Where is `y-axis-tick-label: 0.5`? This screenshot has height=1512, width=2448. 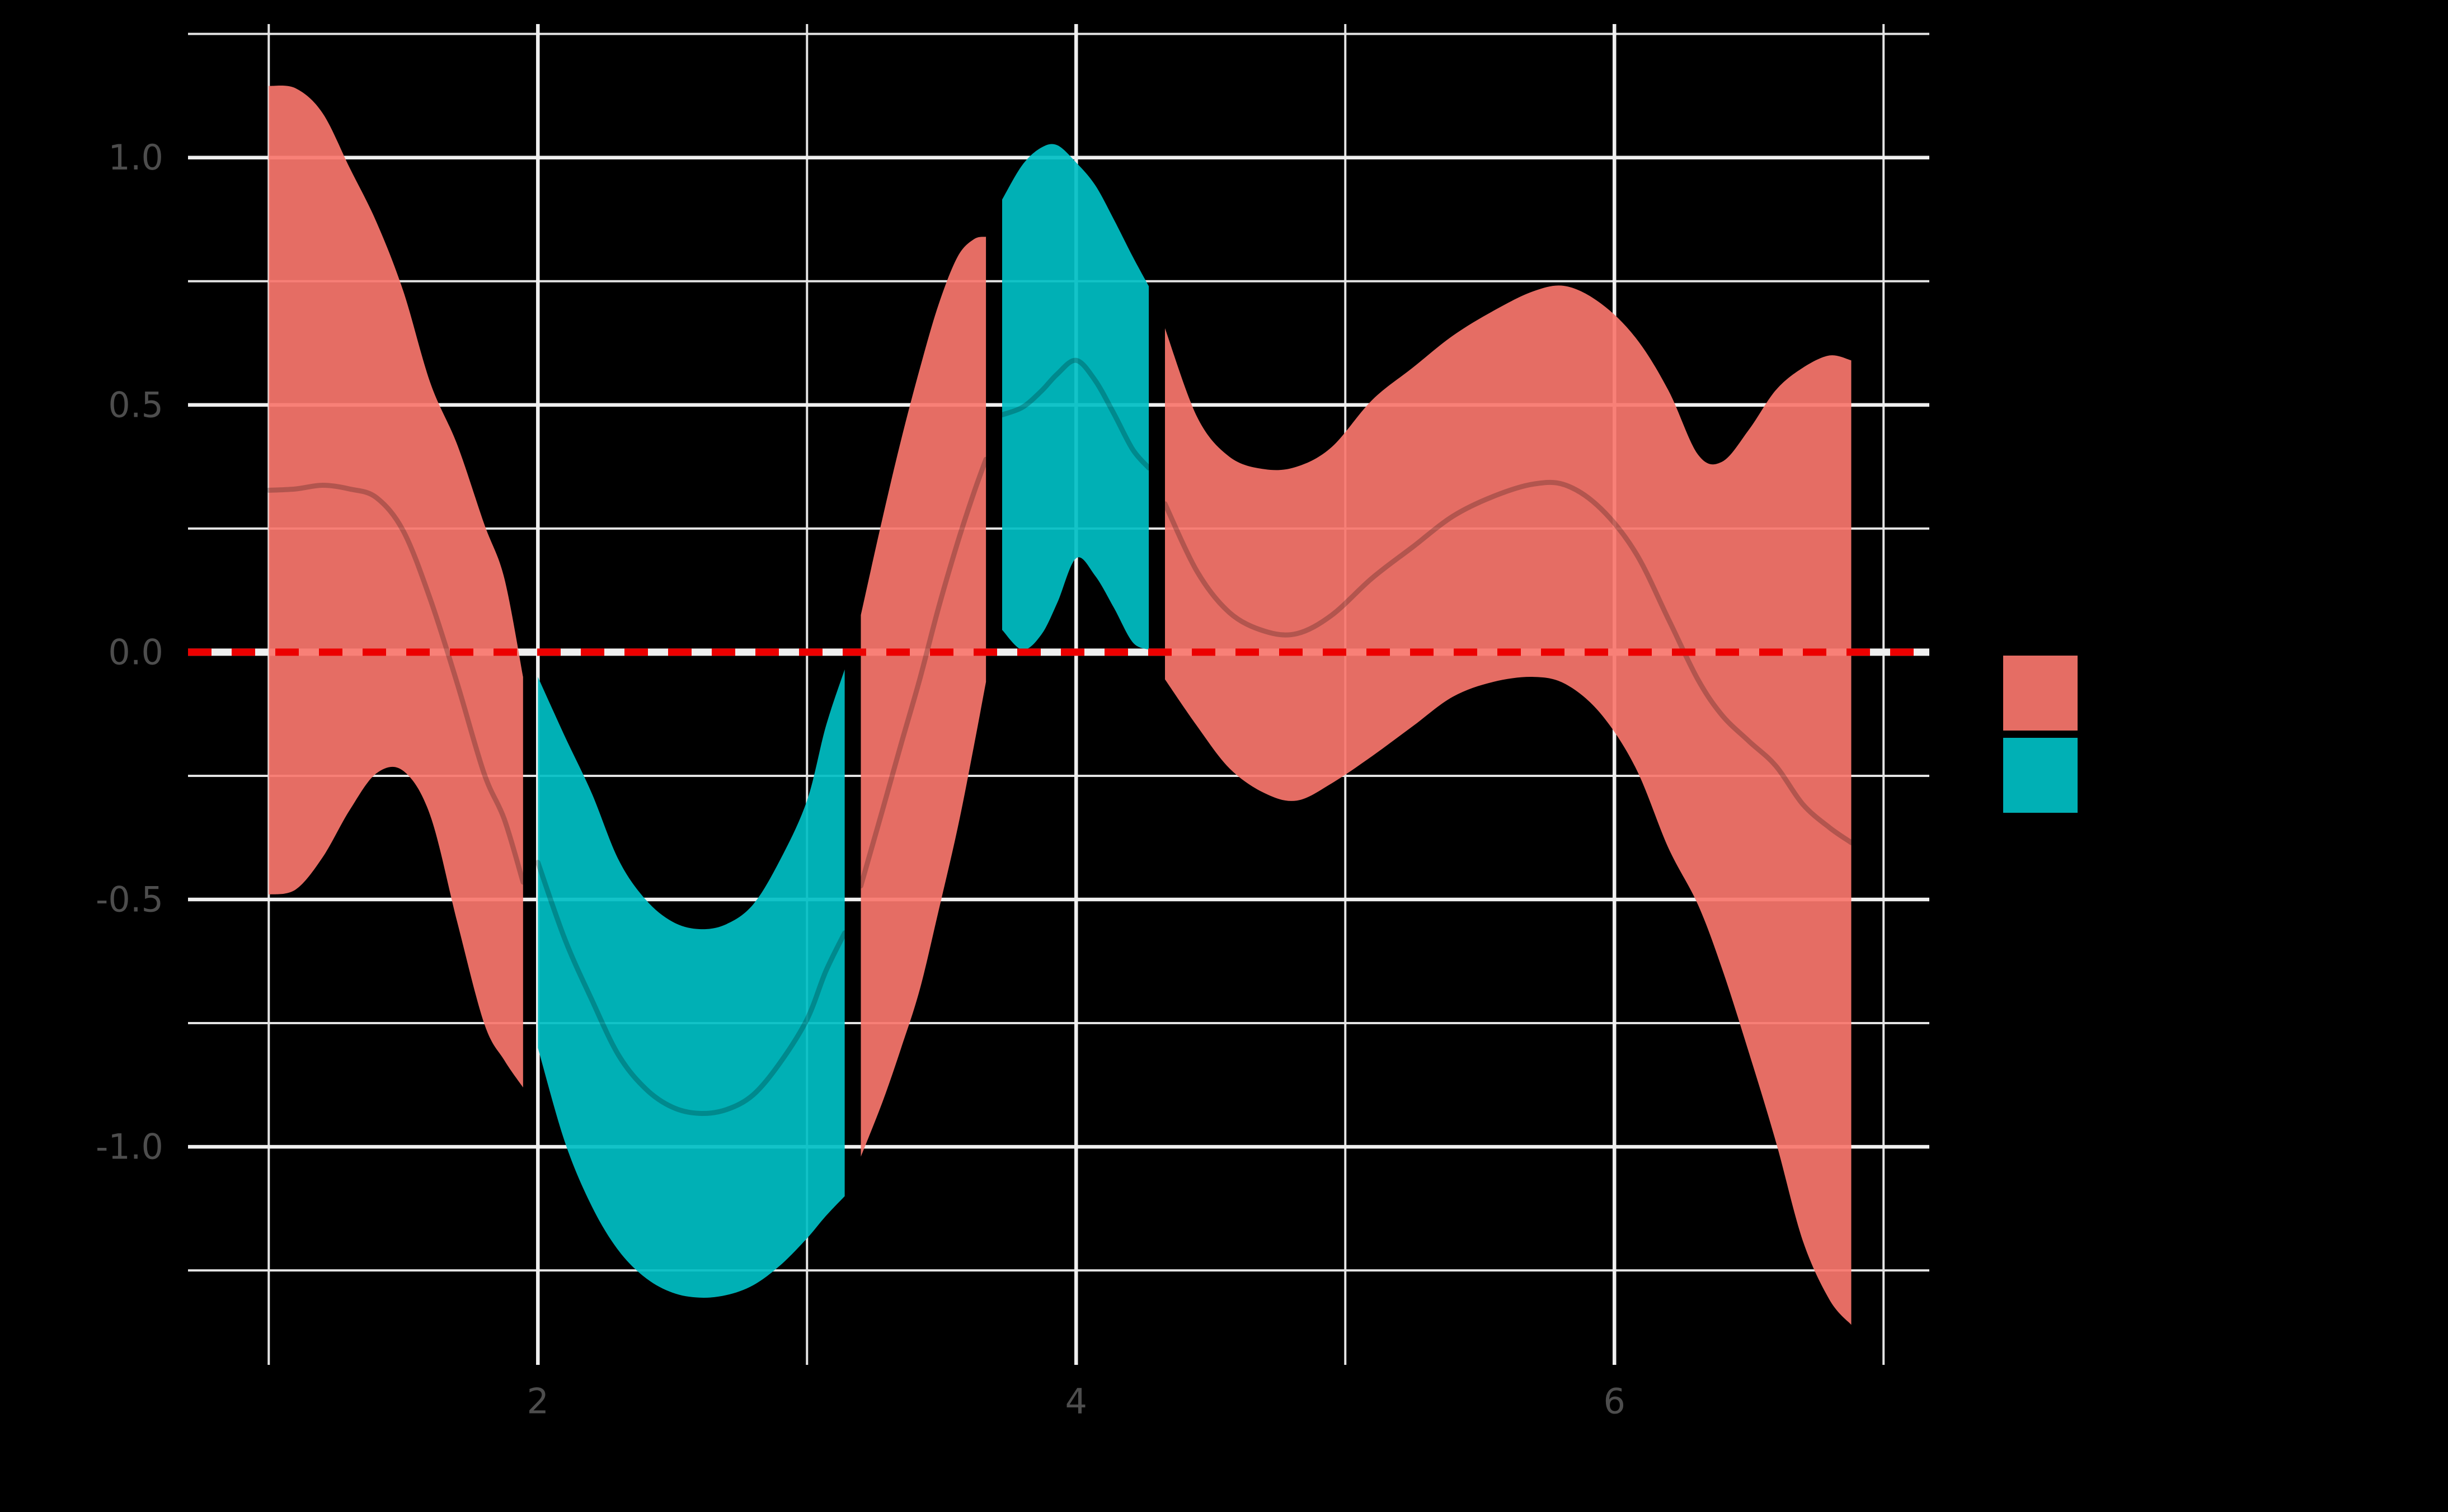
y-axis-tick-label: 0.5 is located at coordinates (135, 404).